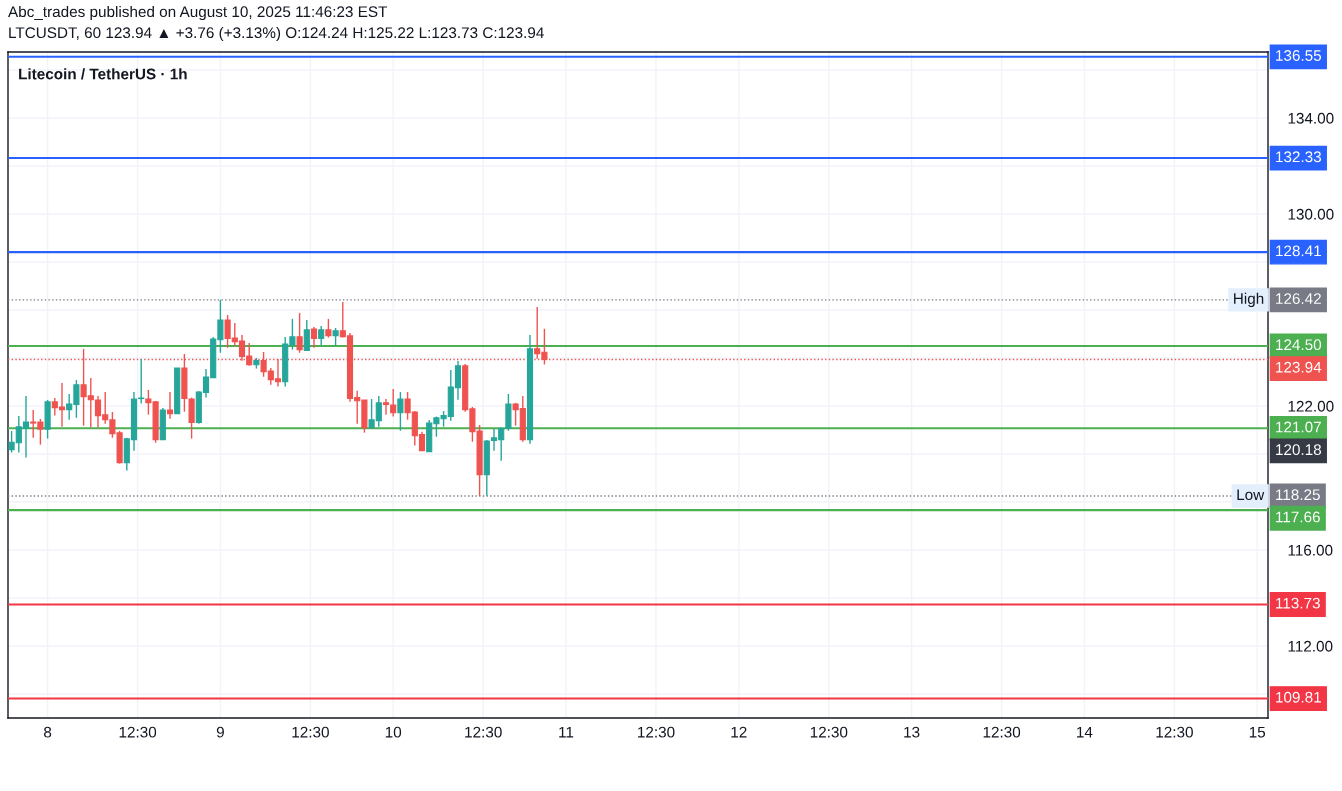 This screenshot has height=791, width=1342. I want to click on chart-title: Abc_trades published on August 10, 2025 11:46:23 EST, so click(198, 13).